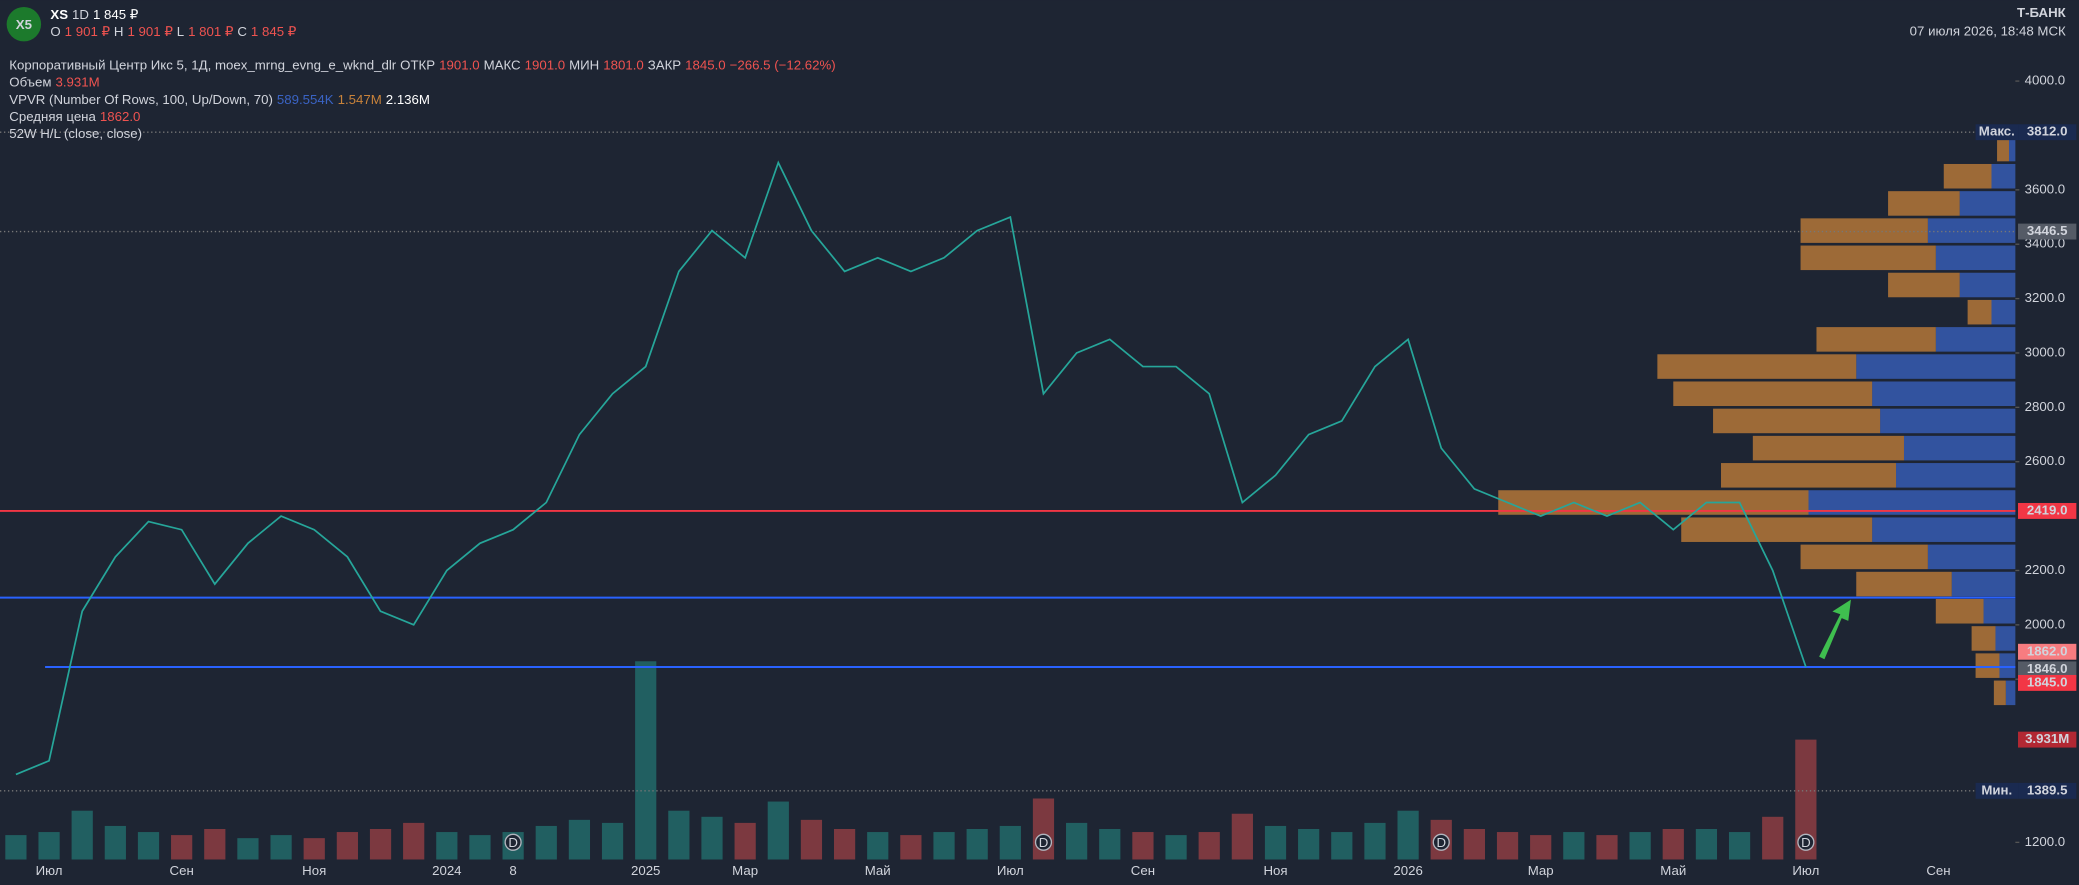 The height and width of the screenshot is (885, 2079). Describe the element at coordinates (645, 870) in the screenshot. I see `x-tick-label: 2025` at that location.